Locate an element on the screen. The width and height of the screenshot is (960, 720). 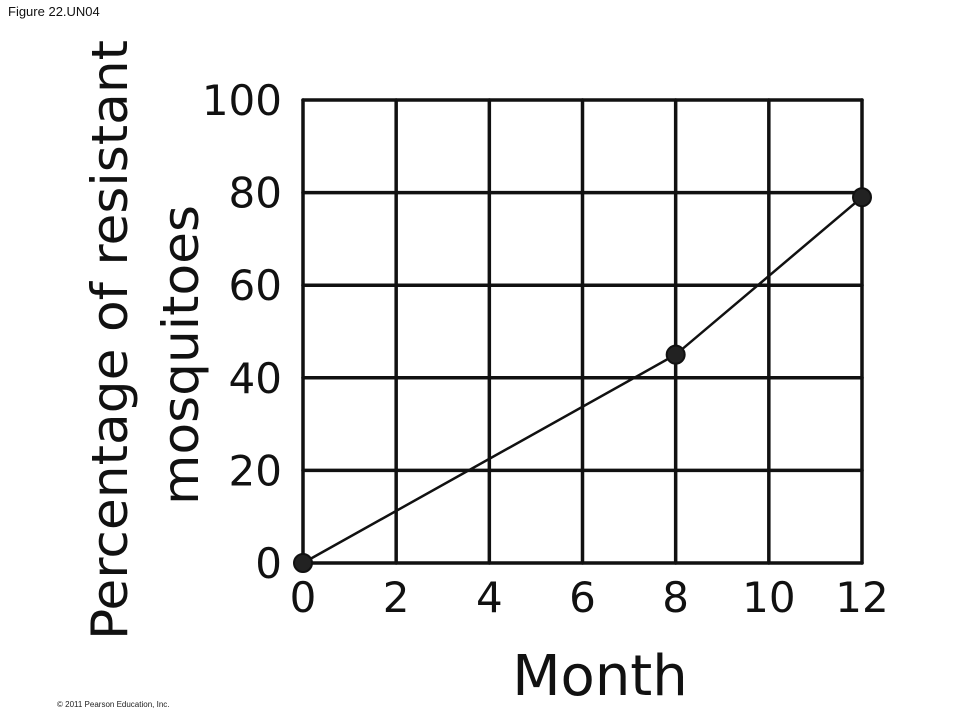
y-axis-label-line-2: mosquitoes is located at coordinates (181, 355).